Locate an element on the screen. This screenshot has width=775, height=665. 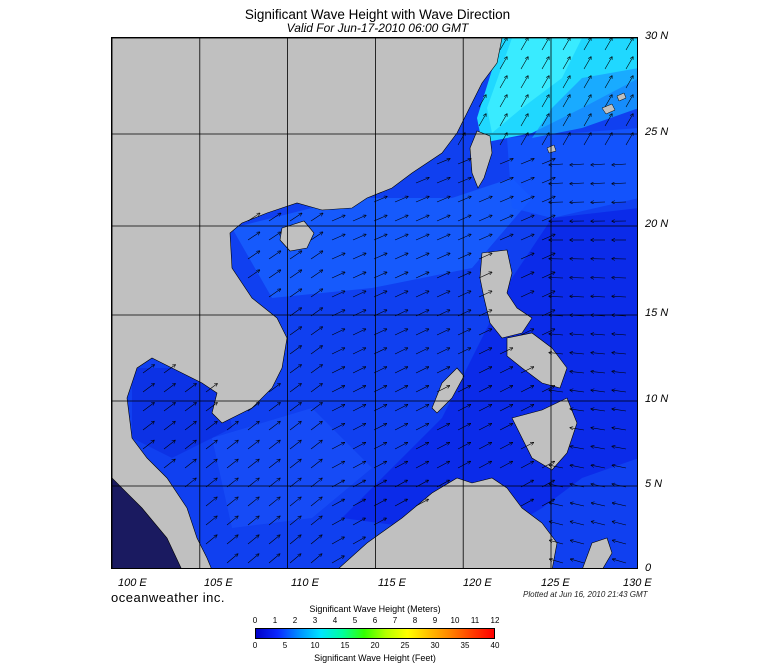
lon-label-120e: 120 E is located at coordinates (477, 583).